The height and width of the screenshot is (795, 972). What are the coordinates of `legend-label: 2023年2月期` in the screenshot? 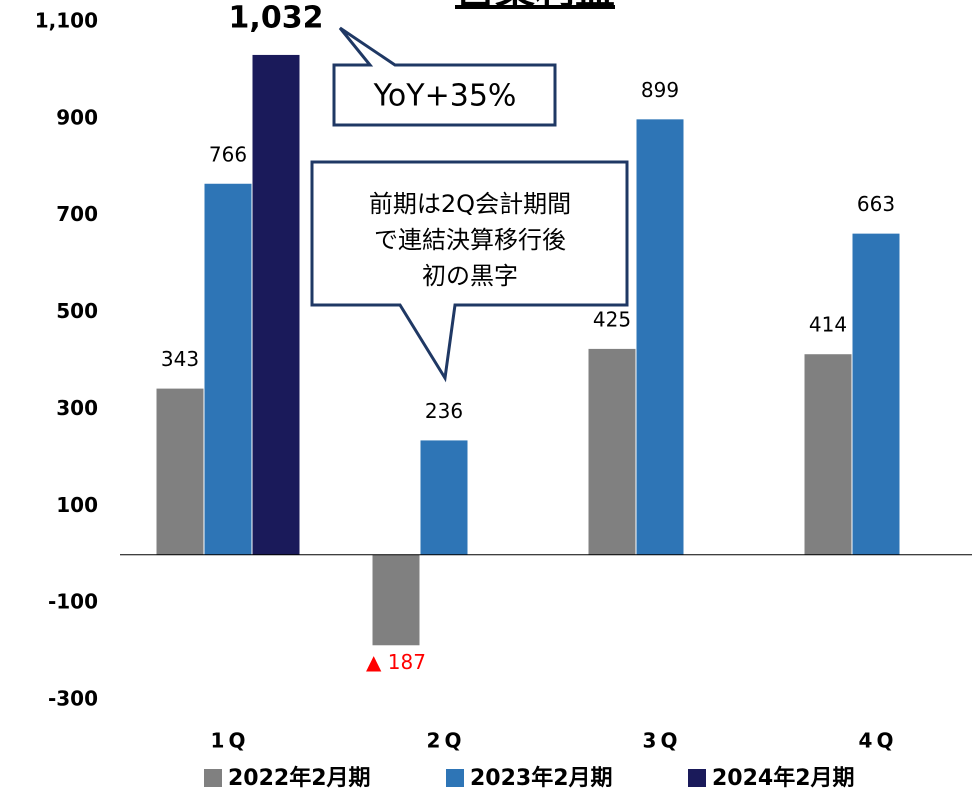 It's located at (541, 778).